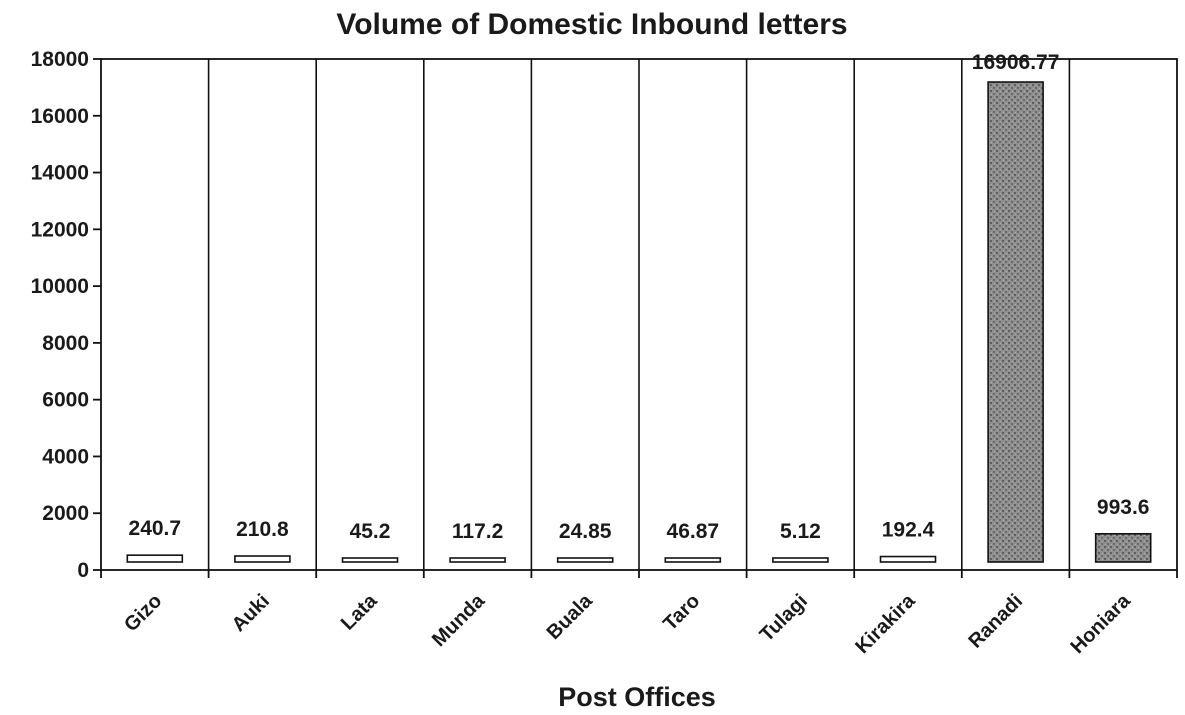 Image resolution: width=1185 pixels, height=715 pixels. What do you see at coordinates (262, 529) in the screenshot?
I see `data-label: 210.8` at bounding box center [262, 529].